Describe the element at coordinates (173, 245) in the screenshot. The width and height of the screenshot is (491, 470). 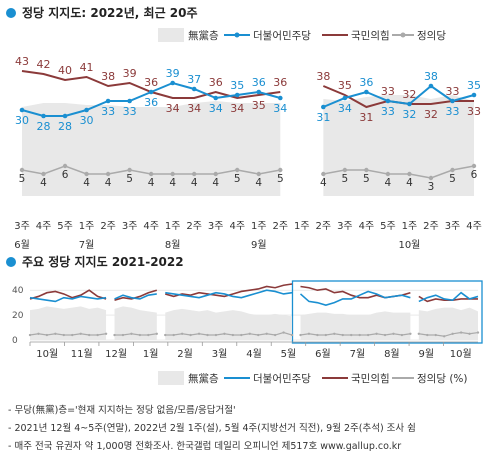
I see `chart1-month-label: 8월` at that location.